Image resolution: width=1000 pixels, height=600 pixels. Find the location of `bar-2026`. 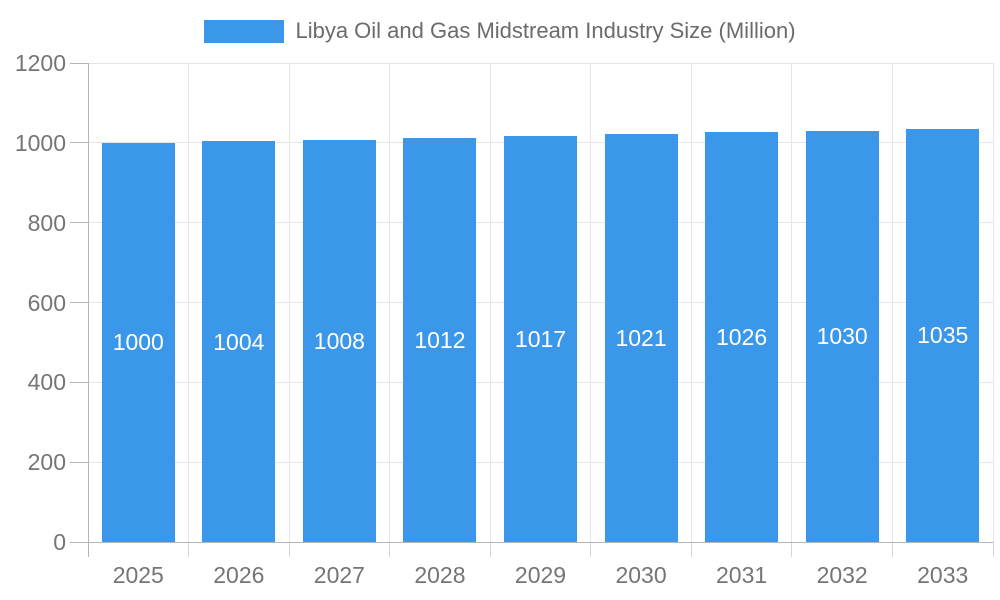

bar-2026 is located at coordinates (239, 341).